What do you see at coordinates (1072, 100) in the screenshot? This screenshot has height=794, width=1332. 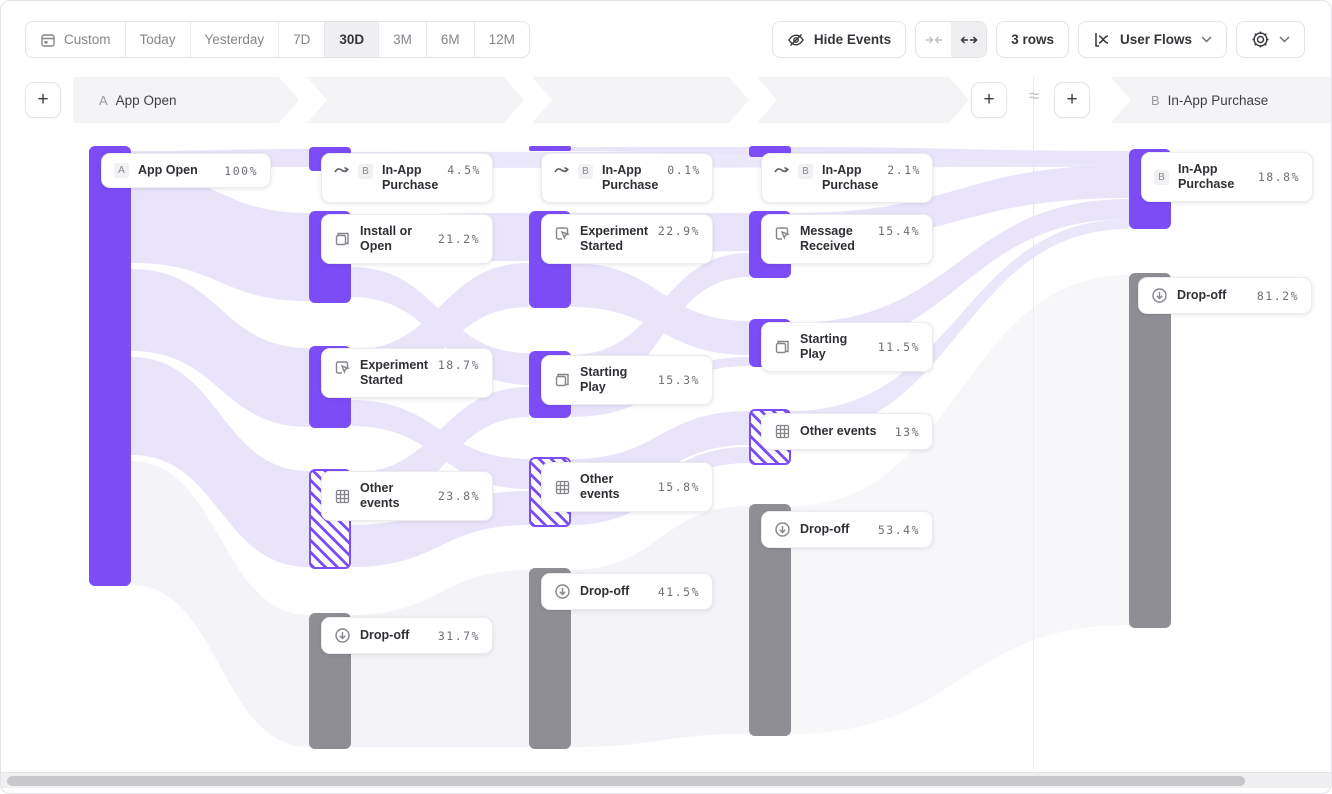 I see `add-step-button-right: +` at bounding box center [1072, 100].